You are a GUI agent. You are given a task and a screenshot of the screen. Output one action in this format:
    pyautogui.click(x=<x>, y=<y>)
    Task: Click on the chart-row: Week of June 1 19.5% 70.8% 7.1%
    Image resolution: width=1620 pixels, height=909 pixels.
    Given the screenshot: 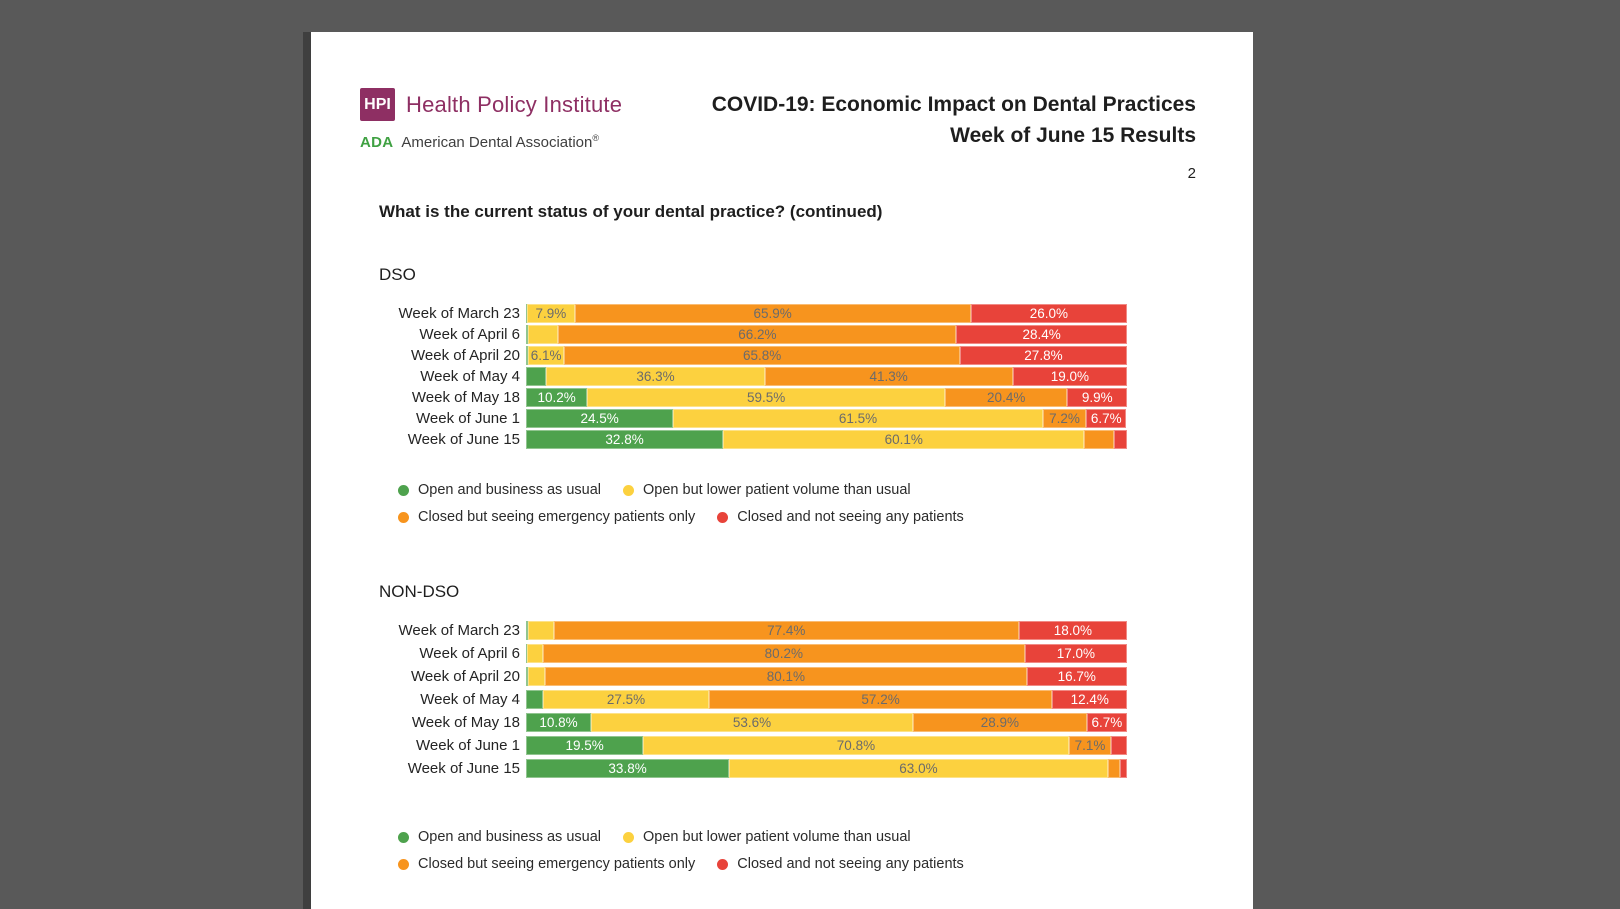 What is the action you would take?
    pyautogui.click(x=753, y=745)
    